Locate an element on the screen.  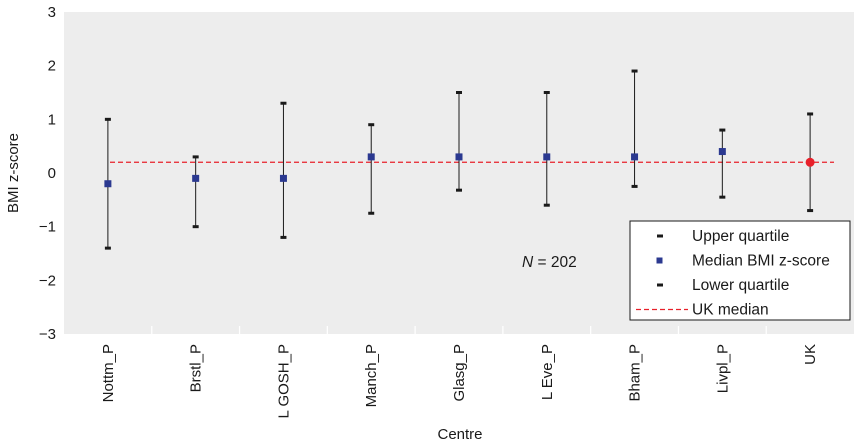
lower-quartile-livpl-p is located at coordinates (722, 197).